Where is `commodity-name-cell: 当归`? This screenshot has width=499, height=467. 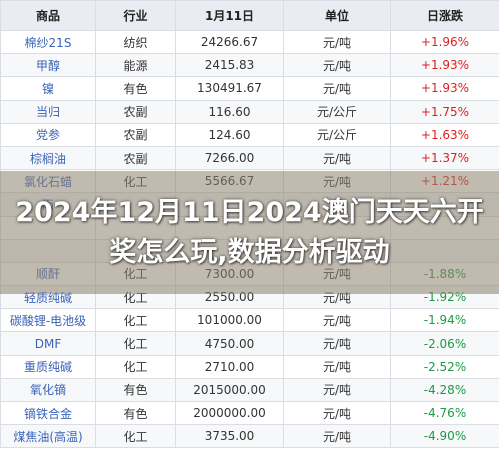
commodity-name-cell: 当归 is located at coordinates (48, 111).